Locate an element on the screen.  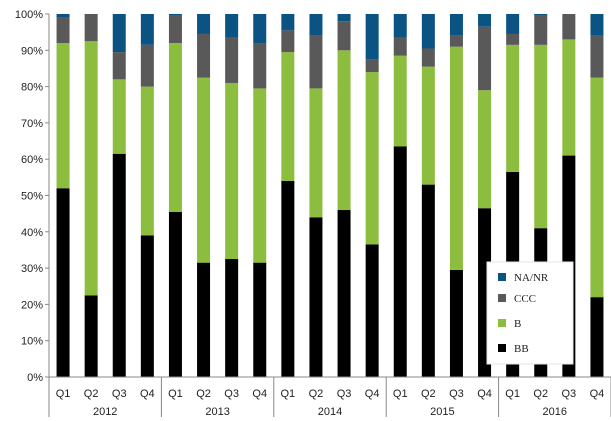
x-group-label: 2014 is located at coordinates (330, 412).